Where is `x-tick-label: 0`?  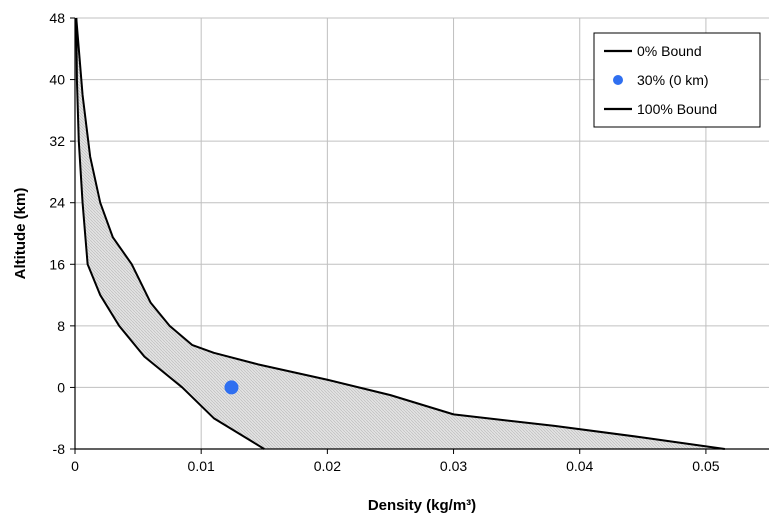 x-tick-label: 0 is located at coordinates (75, 466).